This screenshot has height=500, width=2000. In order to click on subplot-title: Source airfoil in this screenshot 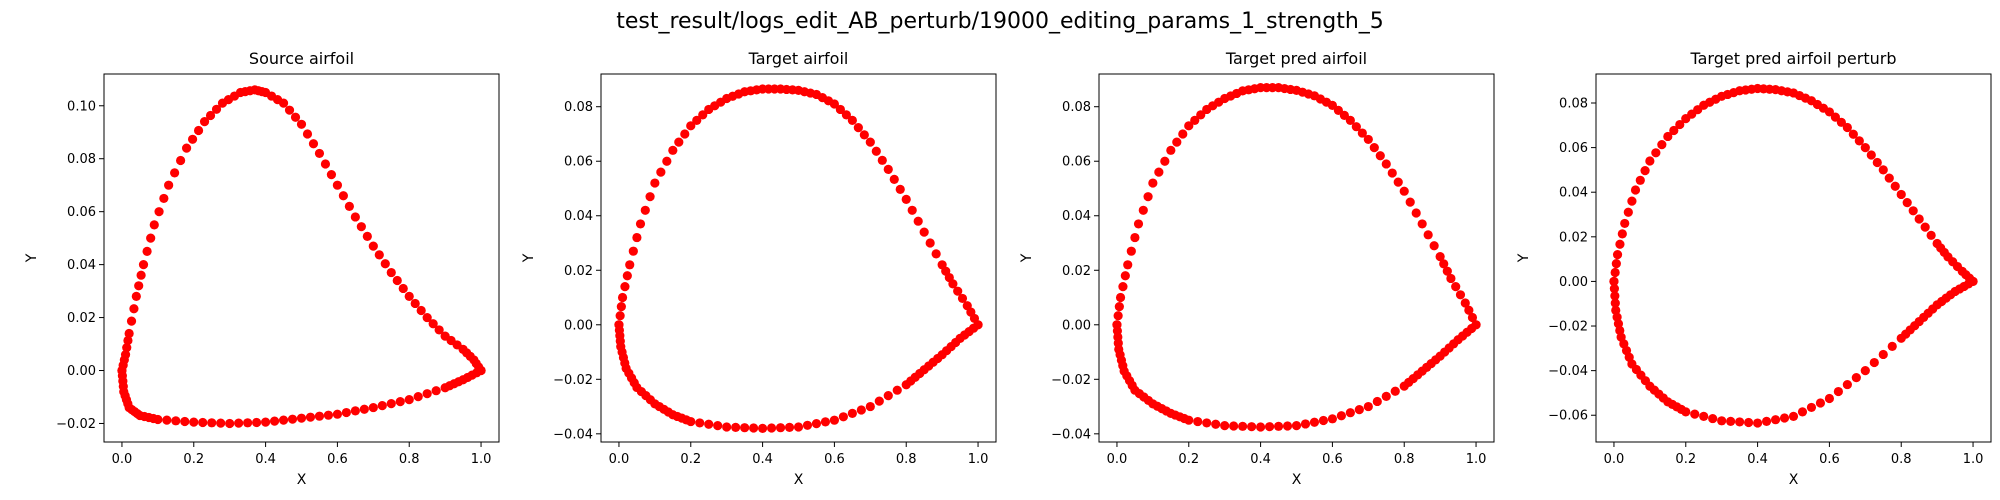, I will do `click(301, 58)`.